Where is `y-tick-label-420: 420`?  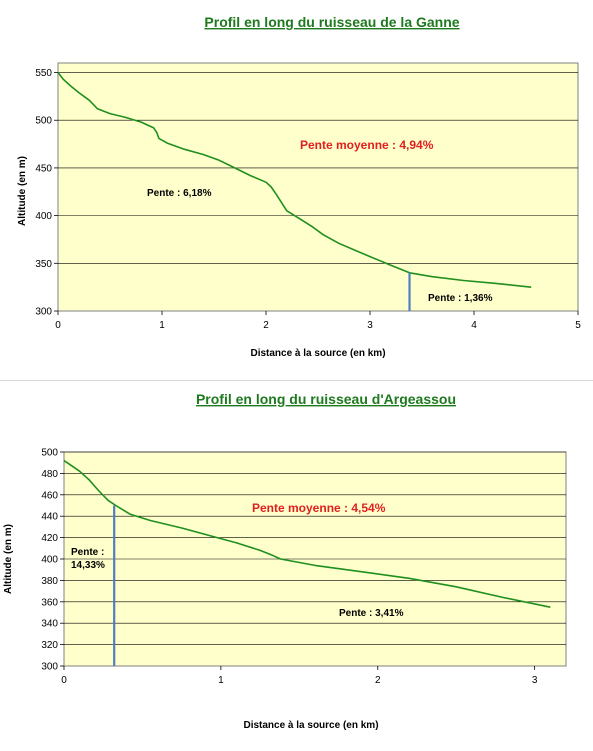 y-tick-label-420: 420 is located at coordinates (49, 538).